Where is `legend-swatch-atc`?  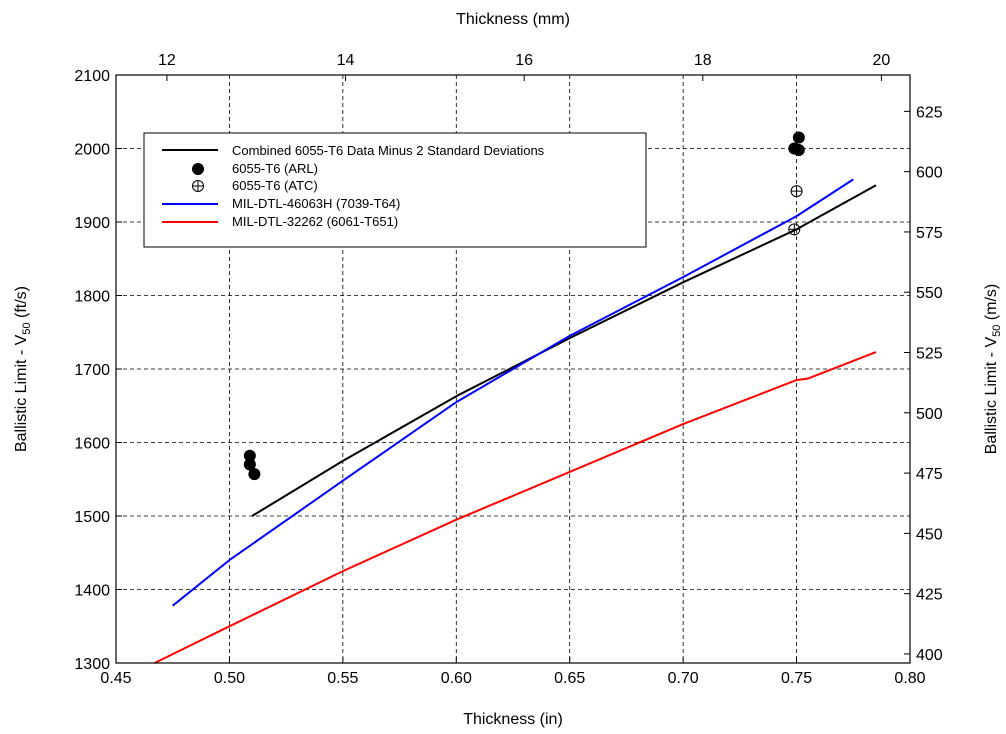
legend-swatch-atc is located at coordinates (198, 186).